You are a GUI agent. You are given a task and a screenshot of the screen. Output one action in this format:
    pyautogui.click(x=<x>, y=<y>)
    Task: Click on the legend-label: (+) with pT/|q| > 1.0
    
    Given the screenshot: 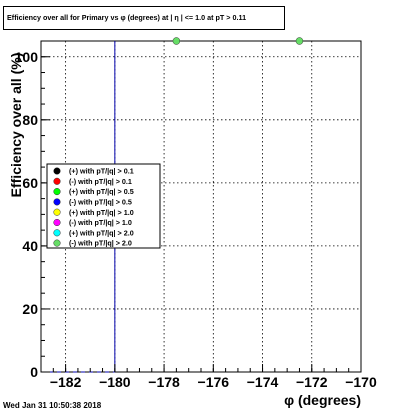 What is the action you would take?
    pyautogui.click(x=101, y=212)
    